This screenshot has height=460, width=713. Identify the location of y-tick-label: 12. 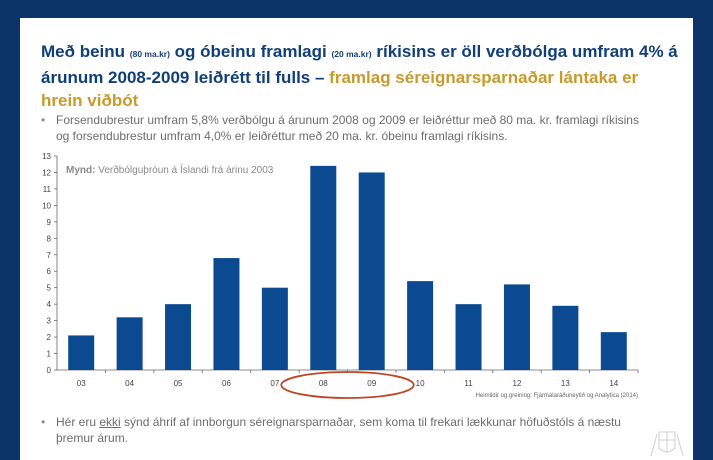
(46, 172).